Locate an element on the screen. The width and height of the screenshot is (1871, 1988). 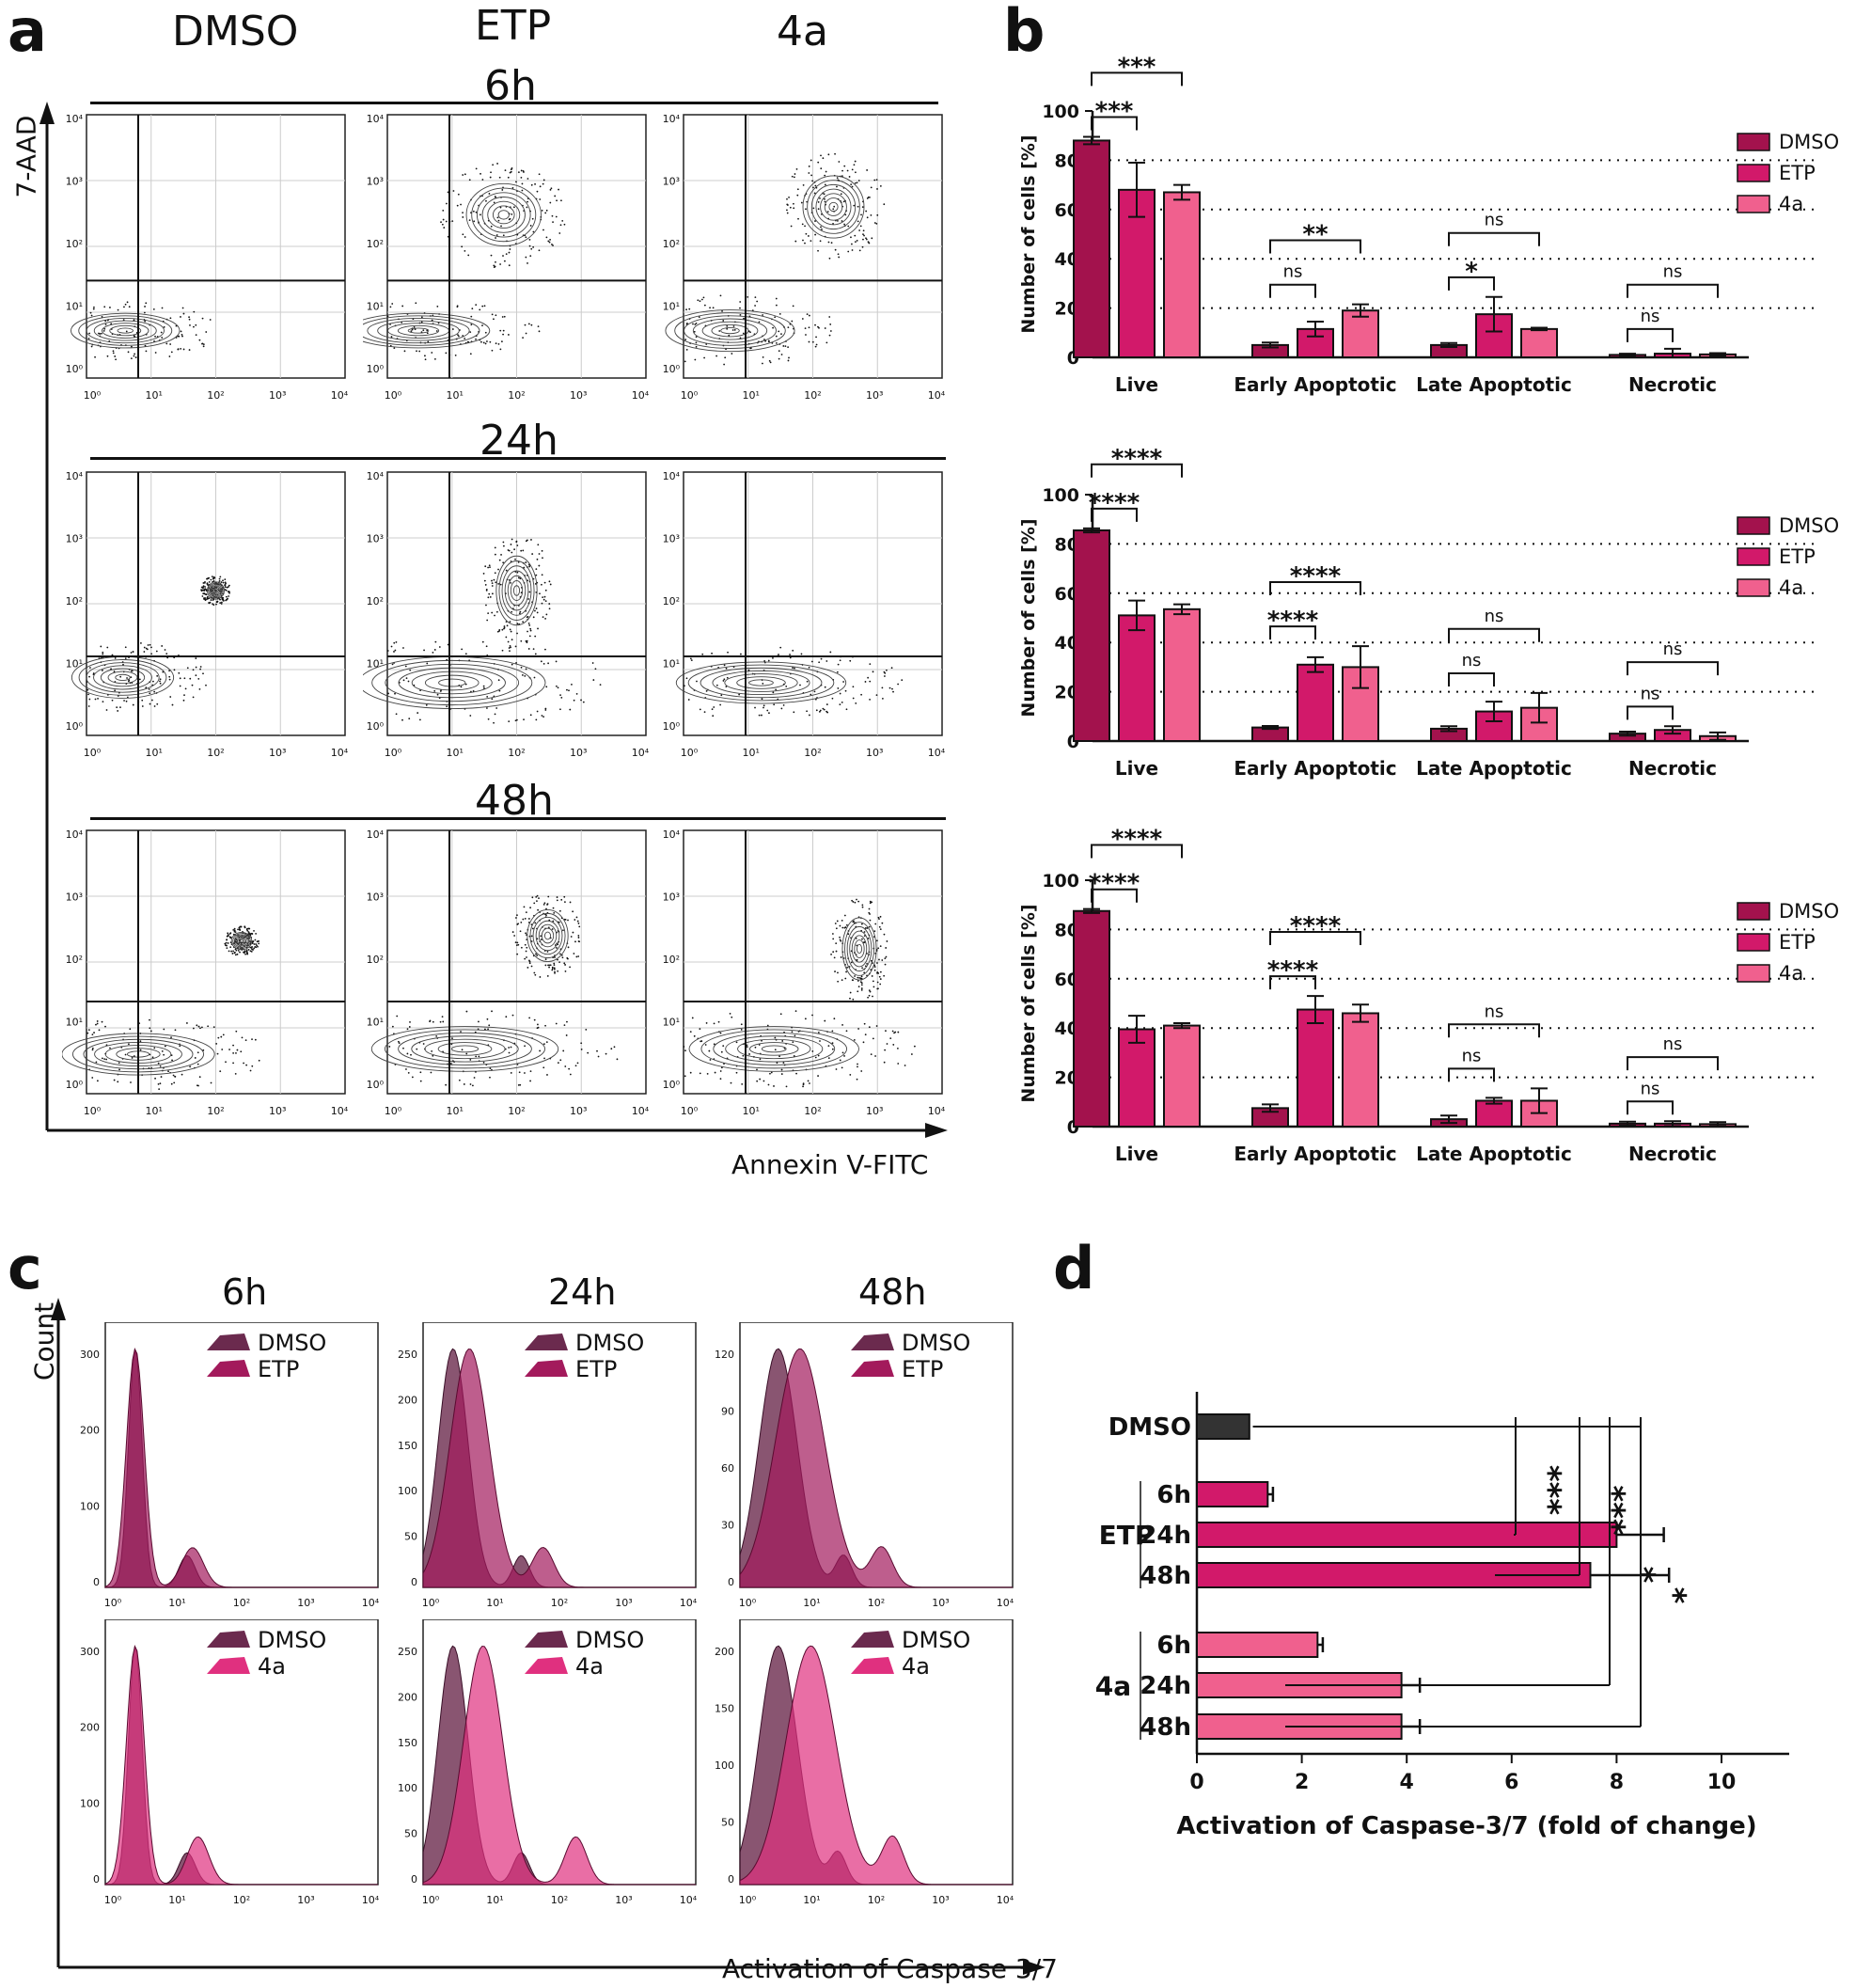
hist-y-tick-label: 0 is located at coordinates (731, 1879).